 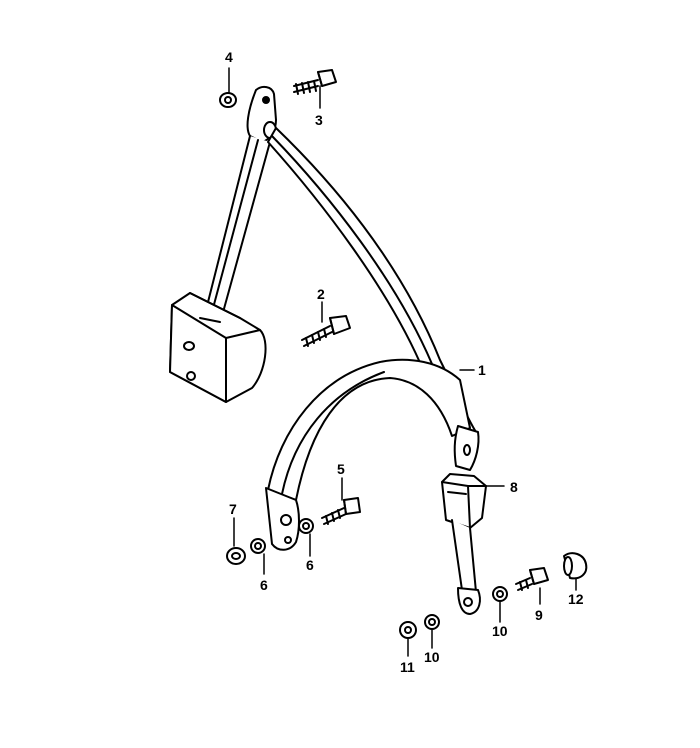 I want to click on callout-10-bottom: 10, so click(x=432, y=657).